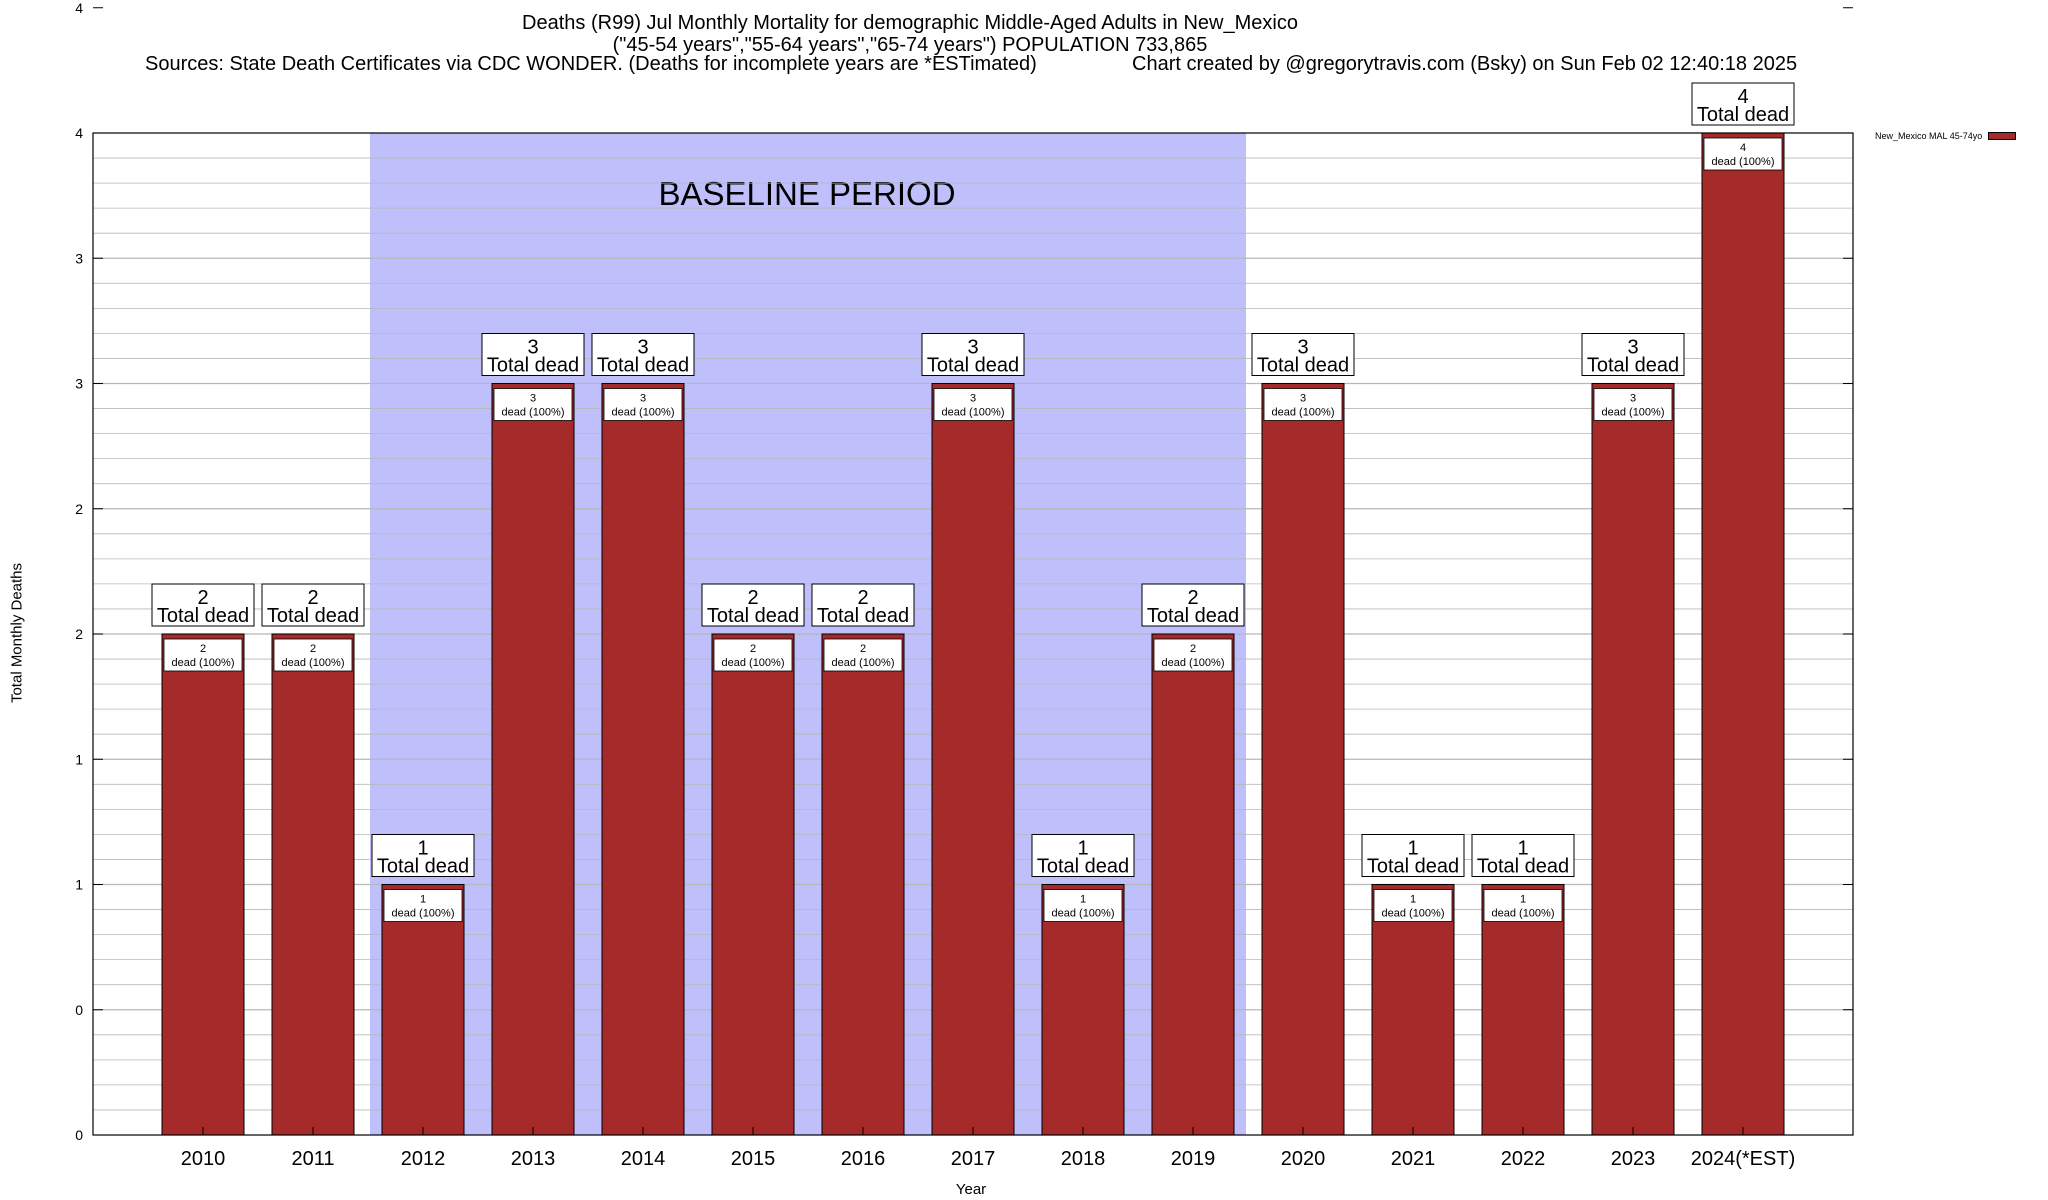  Describe the element at coordinates (79, 759) in the screenshot. I see `y-tick-label: 1` at that location.